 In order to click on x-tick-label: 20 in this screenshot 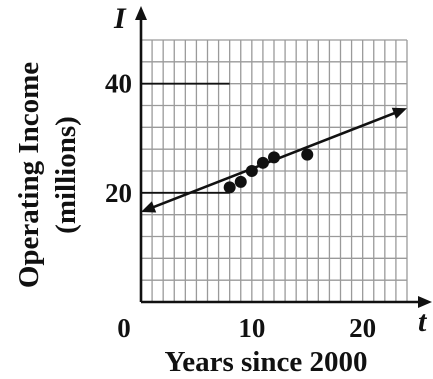, I will do `click(362, 328)`.